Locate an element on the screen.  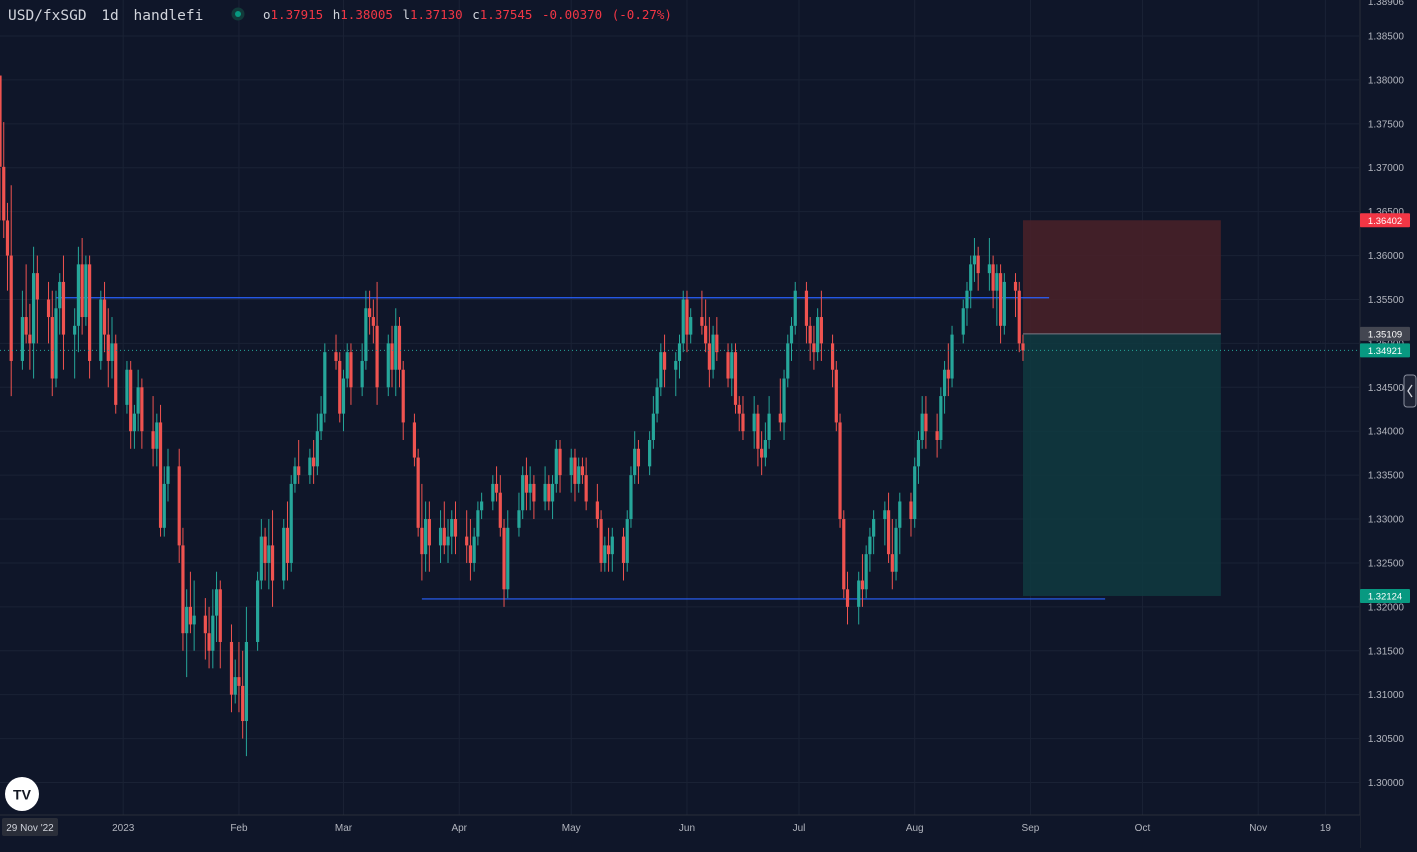
axis-scroll-handle is located at coordinates (1410, 391).